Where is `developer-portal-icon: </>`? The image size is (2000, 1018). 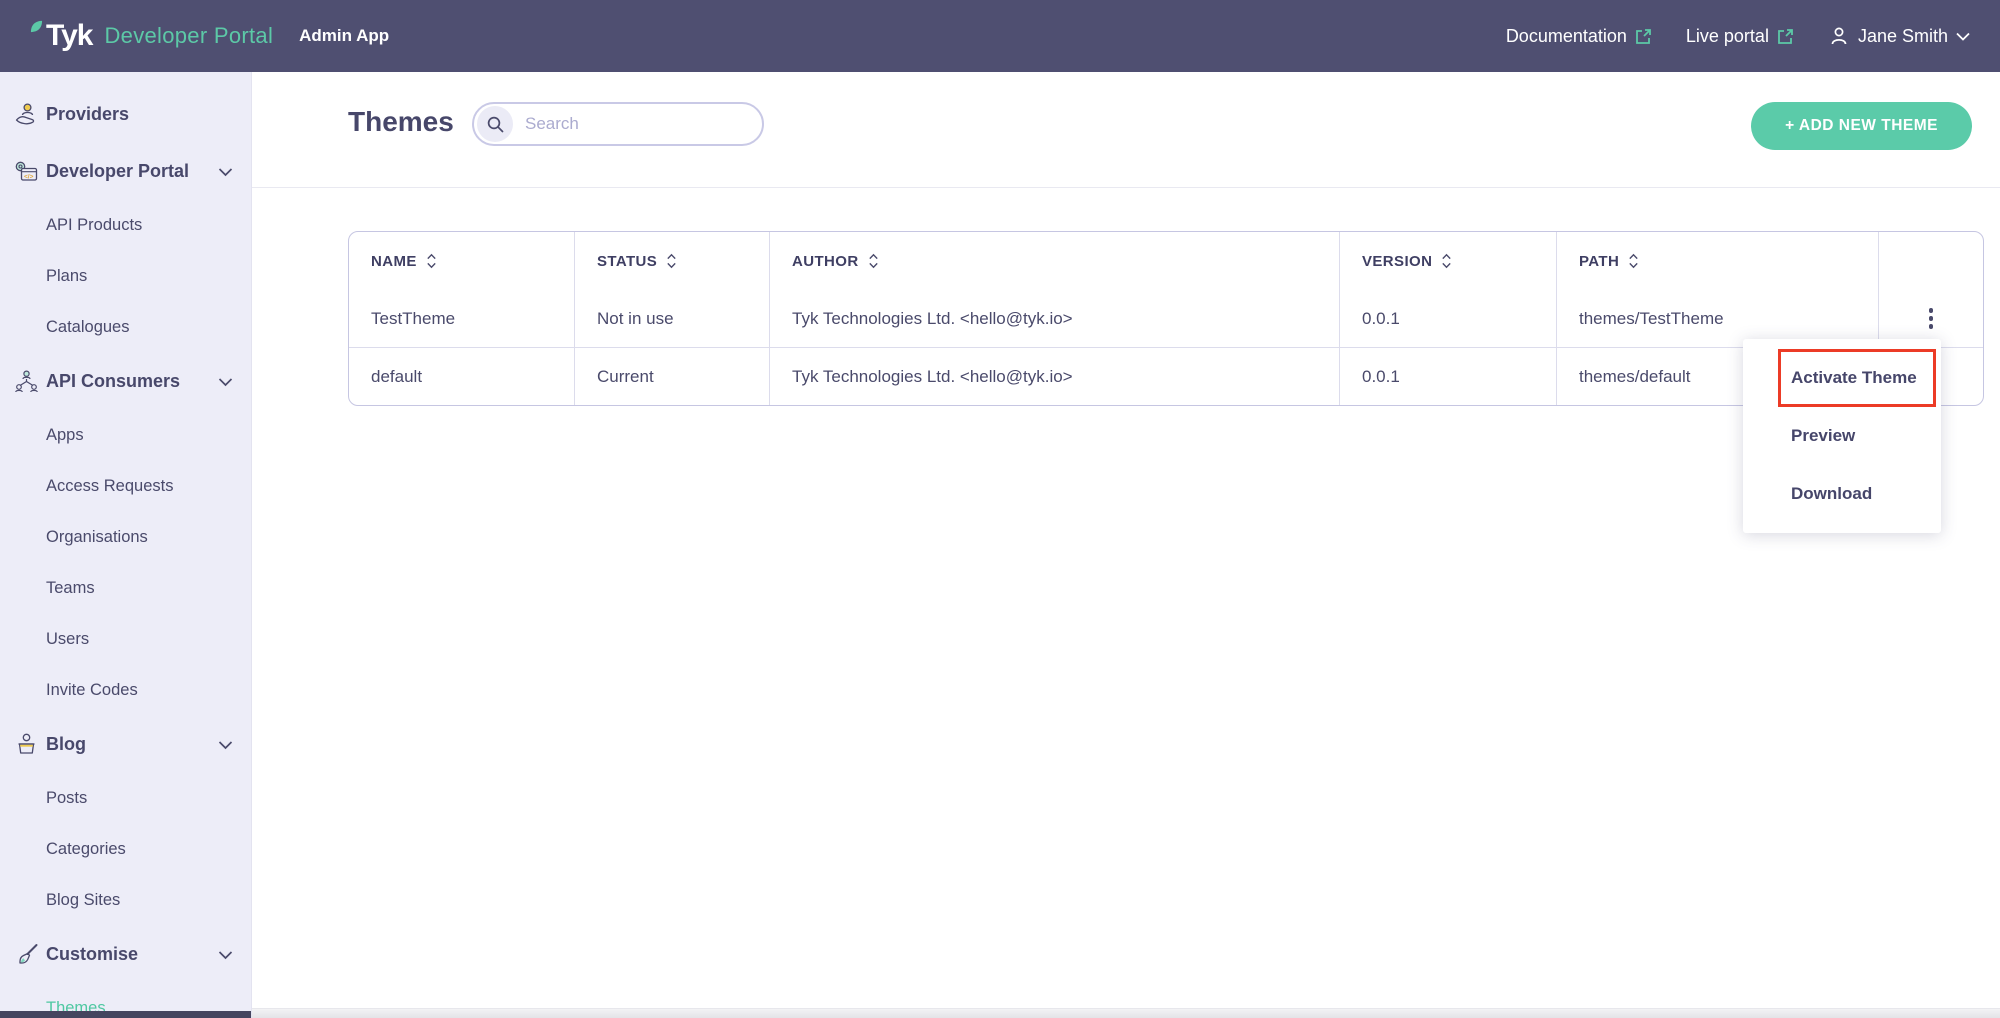 developer-portal-icon: </> is located at coordinates (26, 171).